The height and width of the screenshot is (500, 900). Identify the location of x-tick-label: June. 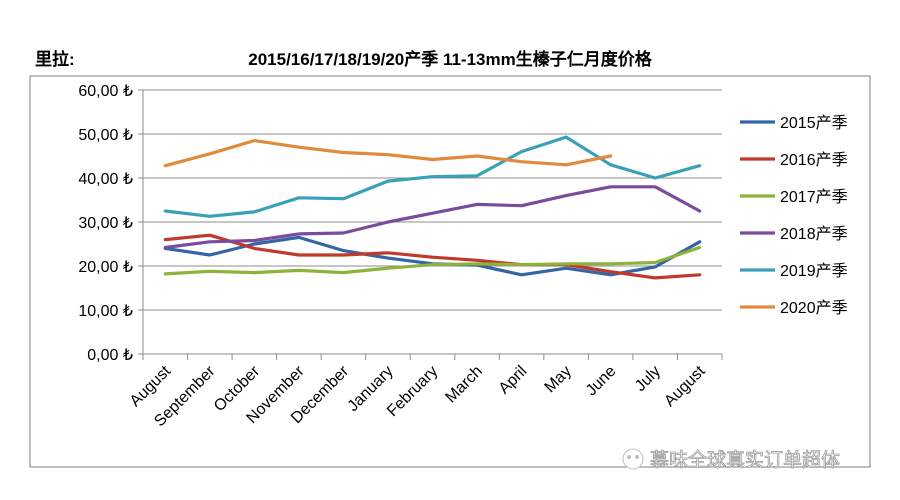
(601, 381).